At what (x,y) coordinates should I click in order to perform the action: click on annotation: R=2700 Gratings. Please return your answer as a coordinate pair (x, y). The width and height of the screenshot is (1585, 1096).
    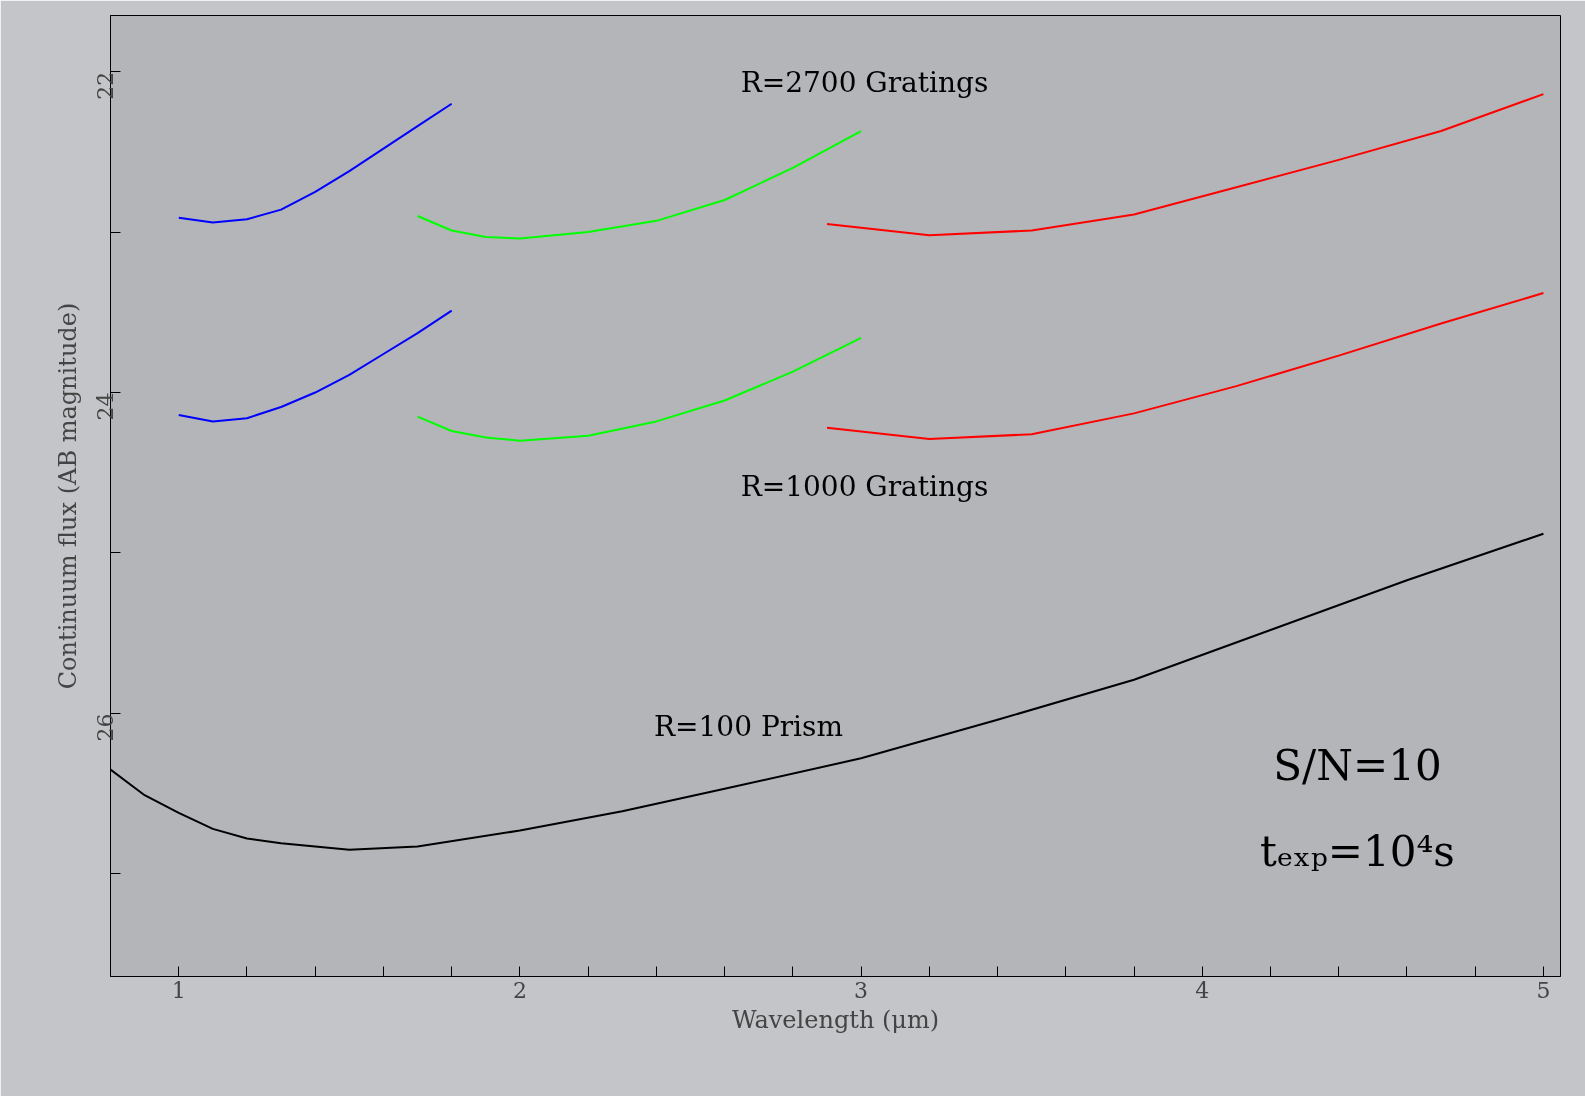
    Looking at the image, I should click on (864, 83).